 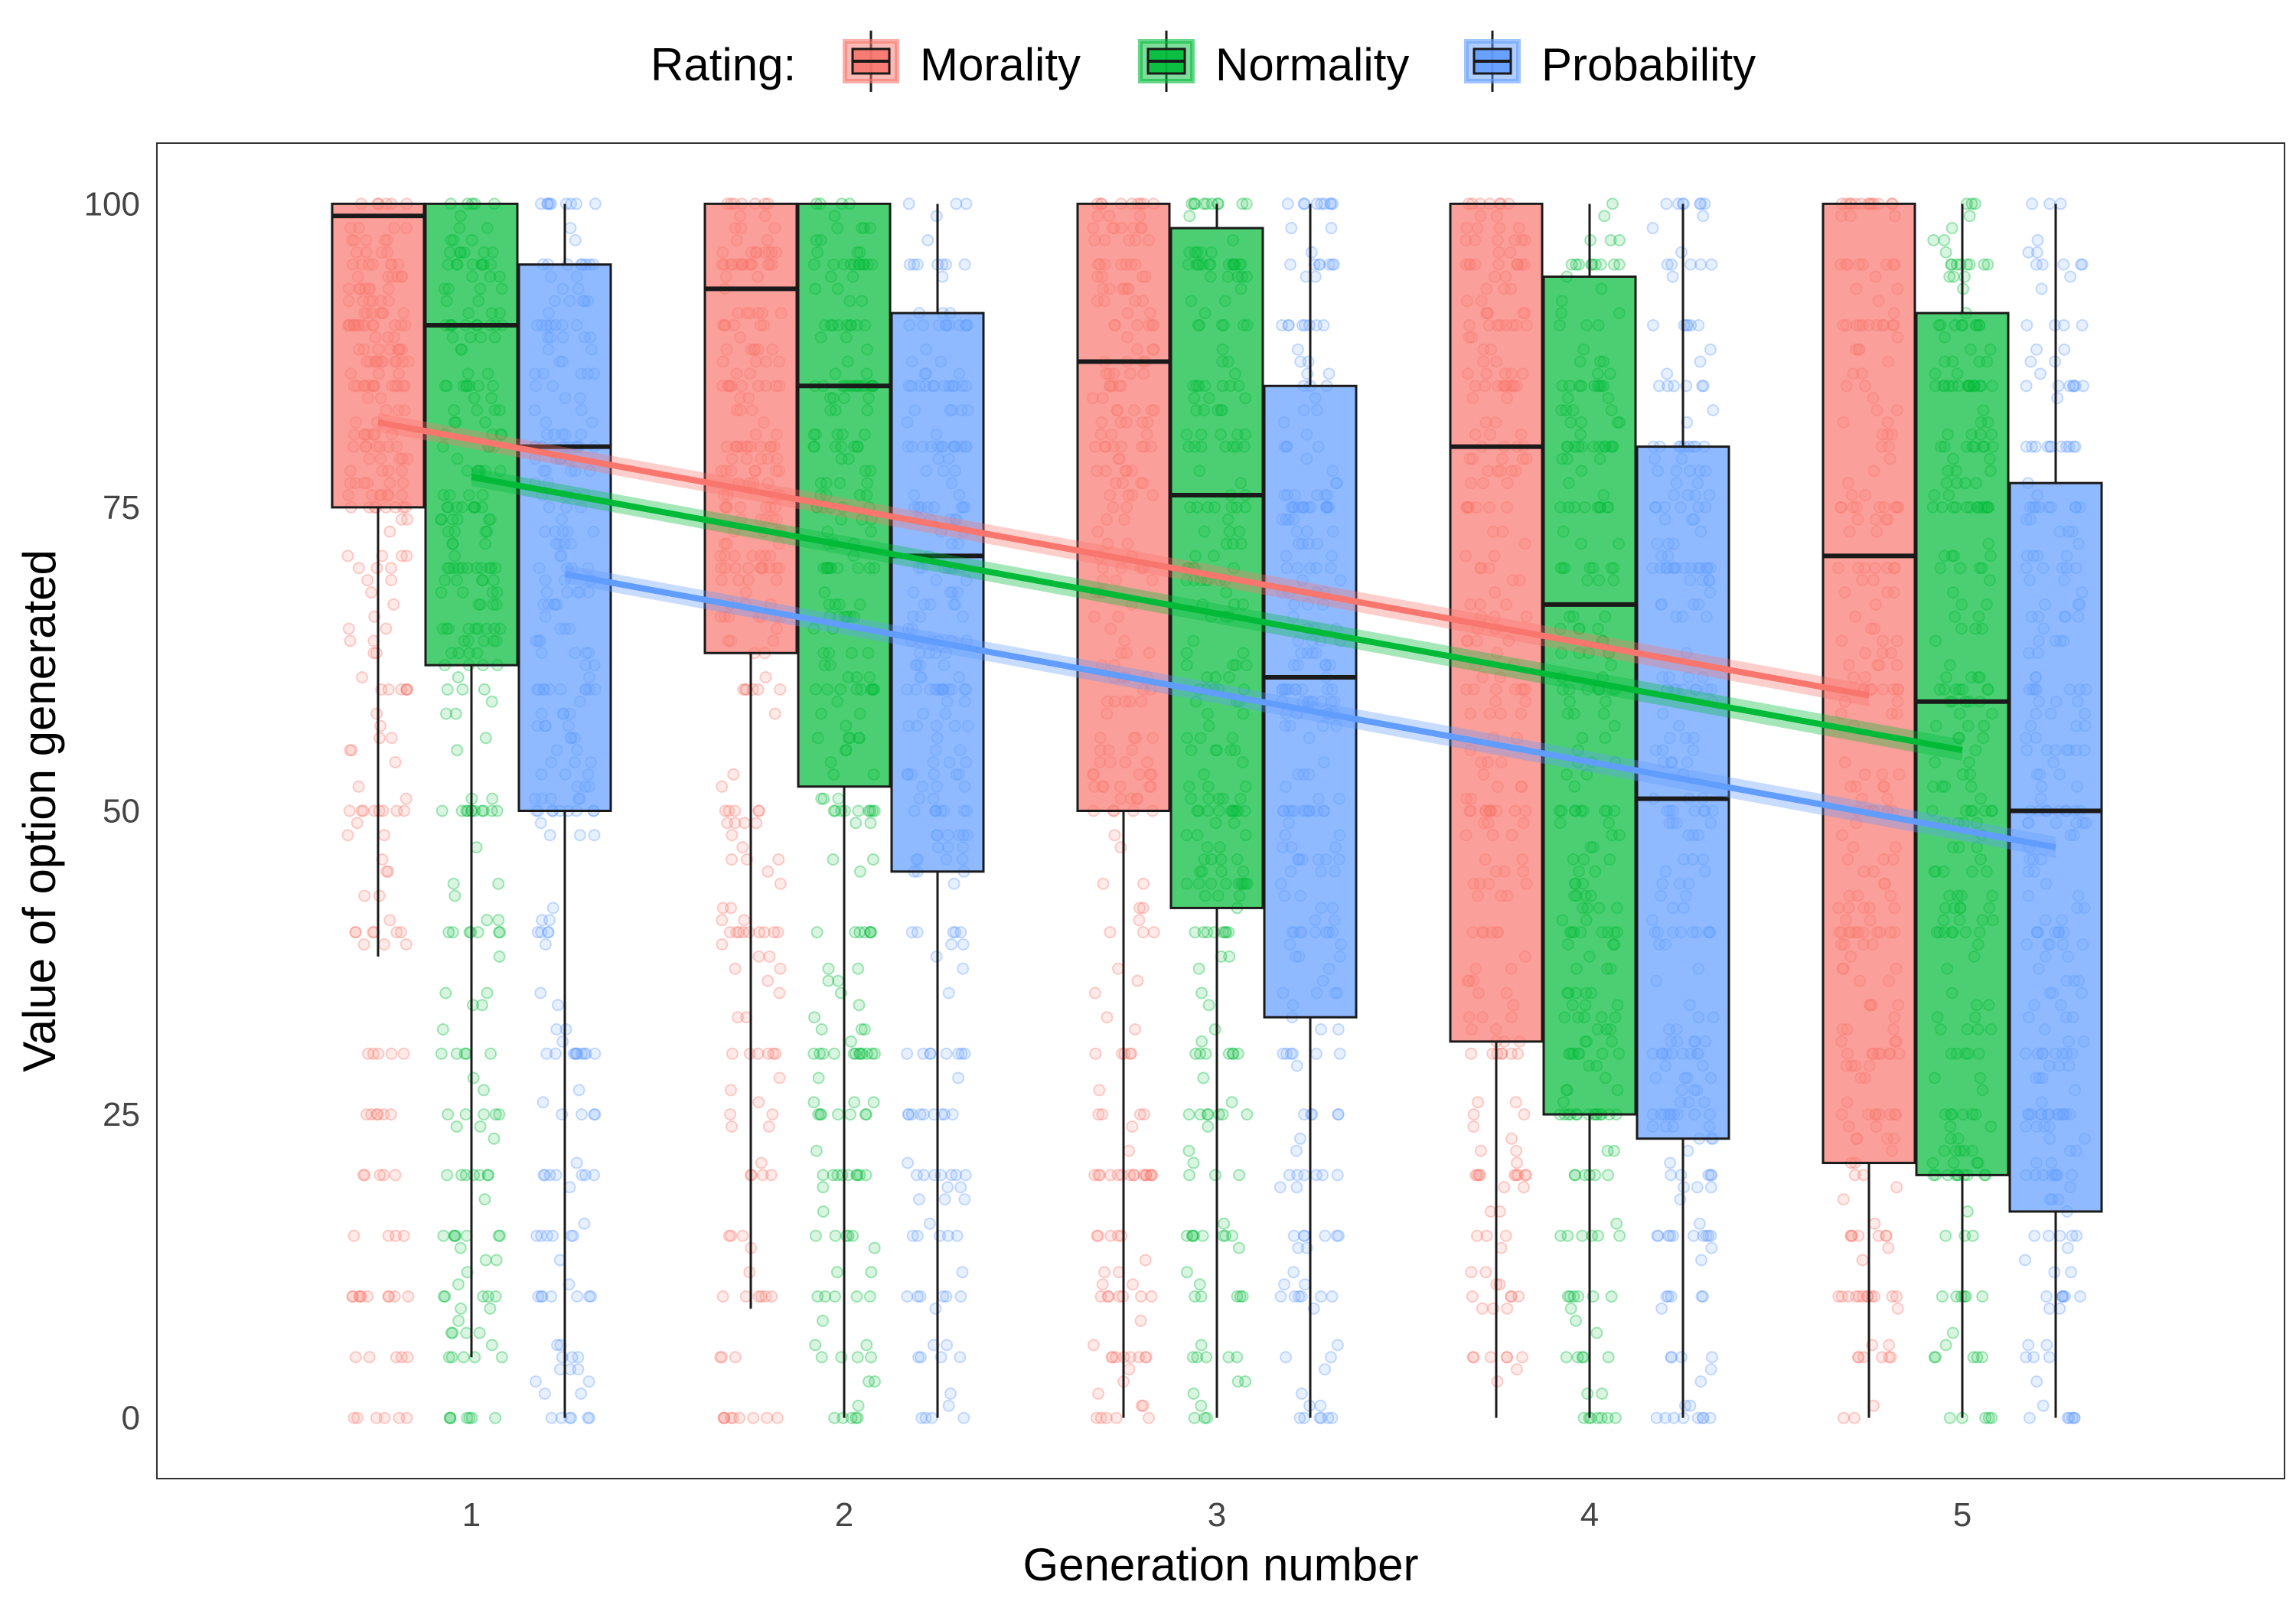 What do you see at coordinates (1203, 61) in the screenshot?
I see `legend: Rating: Morality Normality Probability` at bounding box center [1203, 61].